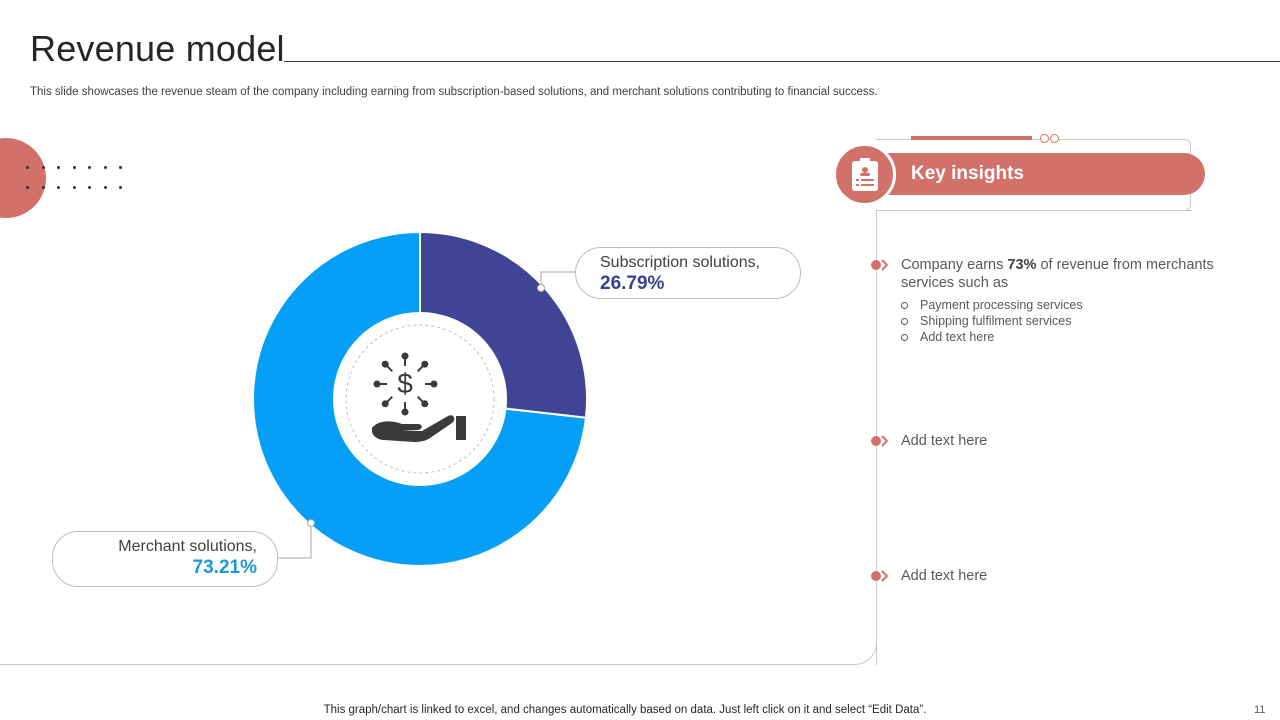  What do you see at coordinates (680, 262) in the screenshot?
I see `callout-subscription-label: Subscription solutions,` at bounding box center [680, 262].